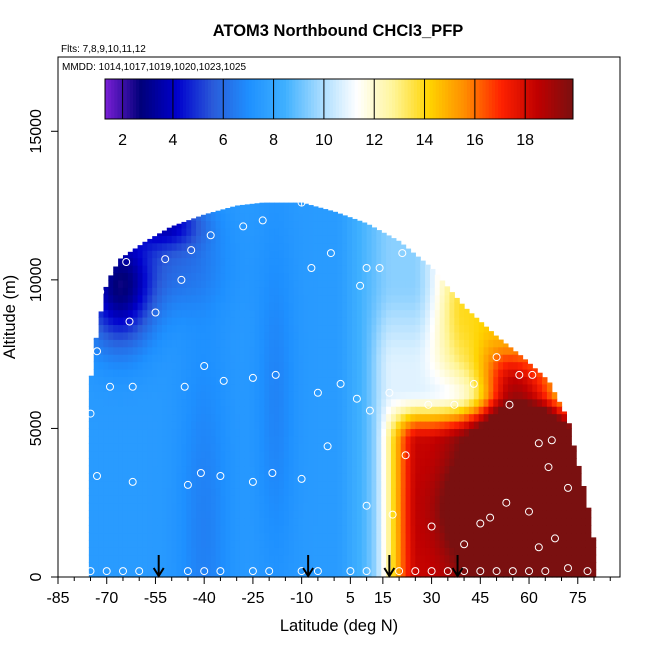 Image resolution: width=650 pixels, height=650 pixels. What do you see at coordinates (10, 317) in the screenshot?
I see `y-axis-label: Altitude (m)` at bounding box center [10, 317].